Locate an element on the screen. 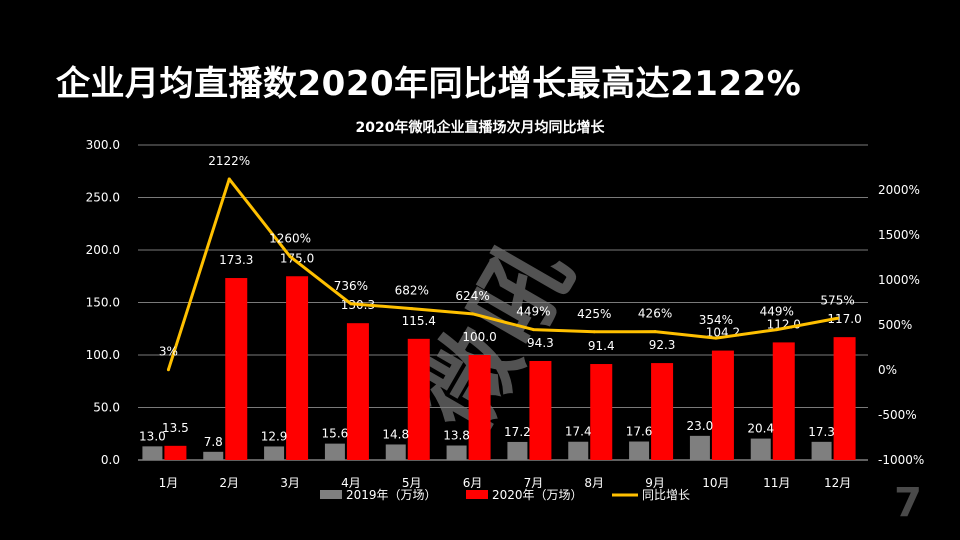  data-label-2020: 92.3 is located at coordinates (662, 345).